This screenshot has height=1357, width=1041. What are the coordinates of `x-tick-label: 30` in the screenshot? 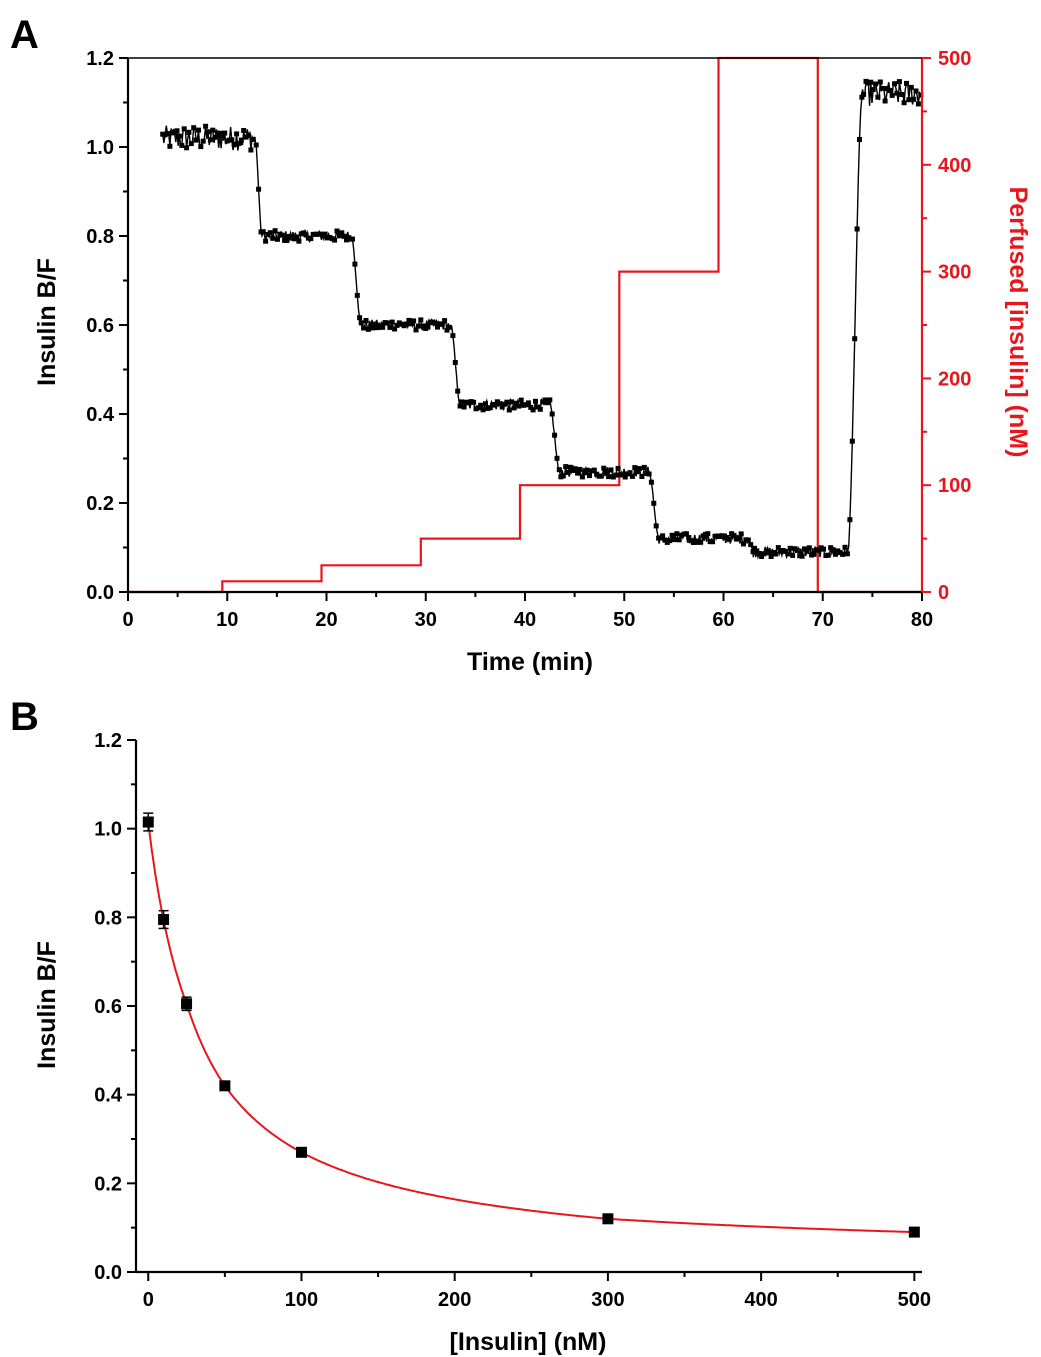 It's located at (426, 620).